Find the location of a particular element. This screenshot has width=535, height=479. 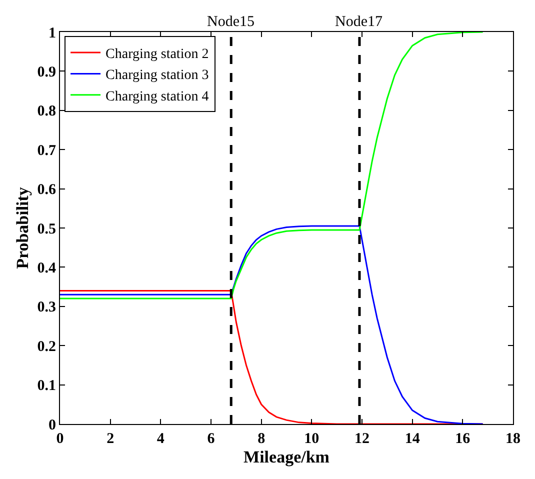

x-tick-label: 12 is located at coordinates (362, 439).